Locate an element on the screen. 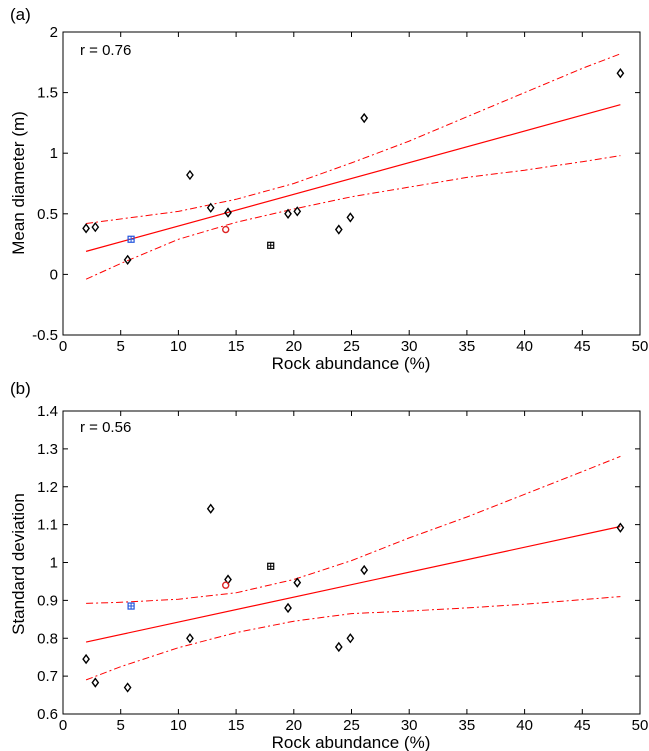 Image resolution: width=649 pixels, height=751 pixels. y-tick-label: 0.5 is located at coordinates (47, 214).